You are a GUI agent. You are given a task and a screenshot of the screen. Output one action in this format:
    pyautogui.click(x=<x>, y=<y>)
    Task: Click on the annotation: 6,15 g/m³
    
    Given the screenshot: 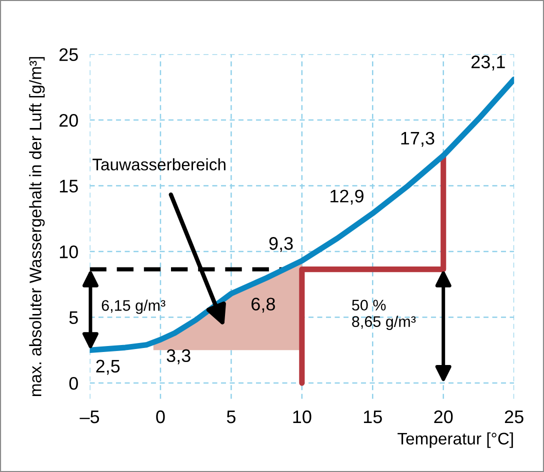 What is the action you would take?
    pyautogui.click(x=134, y=307)
    